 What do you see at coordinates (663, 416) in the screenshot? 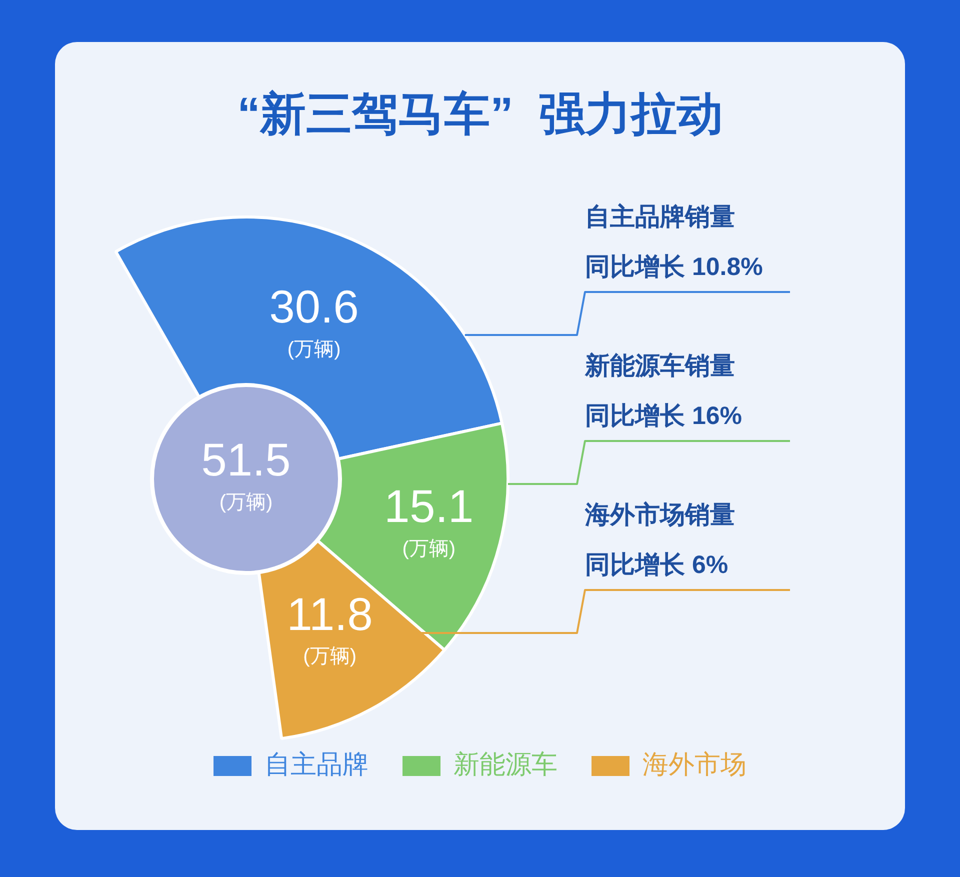
I see `text: 同比增长 16%` at bounding box center [663, 416].